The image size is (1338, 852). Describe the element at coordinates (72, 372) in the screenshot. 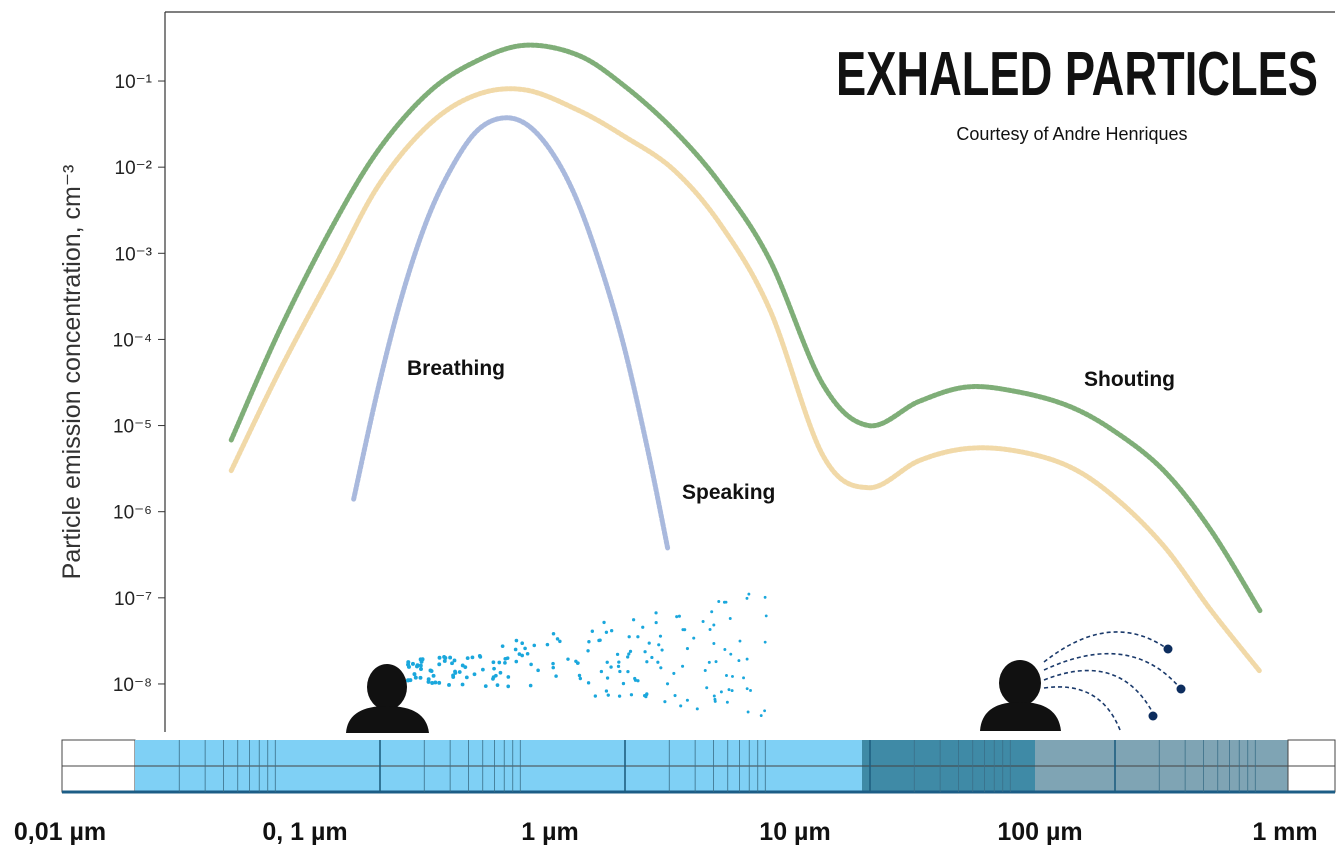

I see `y-axis-label: Particle emission concentration, cm⁻³` at that location.